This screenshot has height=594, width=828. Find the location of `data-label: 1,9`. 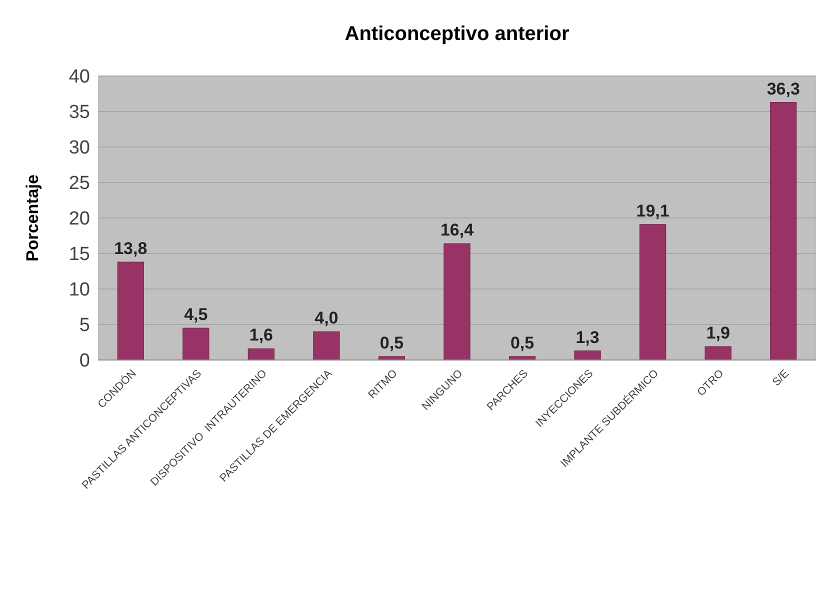

data-label: 1,9 is located at coordinates (718, 333).